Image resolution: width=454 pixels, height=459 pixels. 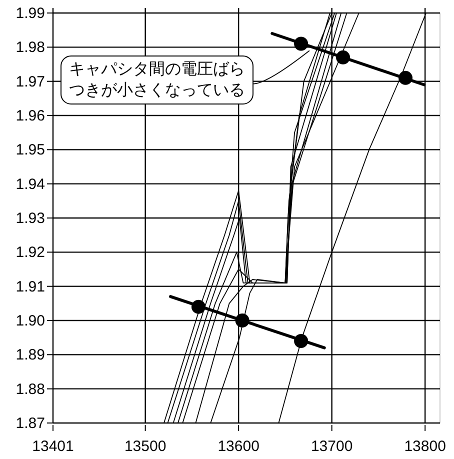 What do you see at coordinates (30, 218) in the screenshot?
I see `y-tick-label: 1.93` at bounding box center [30, 218].